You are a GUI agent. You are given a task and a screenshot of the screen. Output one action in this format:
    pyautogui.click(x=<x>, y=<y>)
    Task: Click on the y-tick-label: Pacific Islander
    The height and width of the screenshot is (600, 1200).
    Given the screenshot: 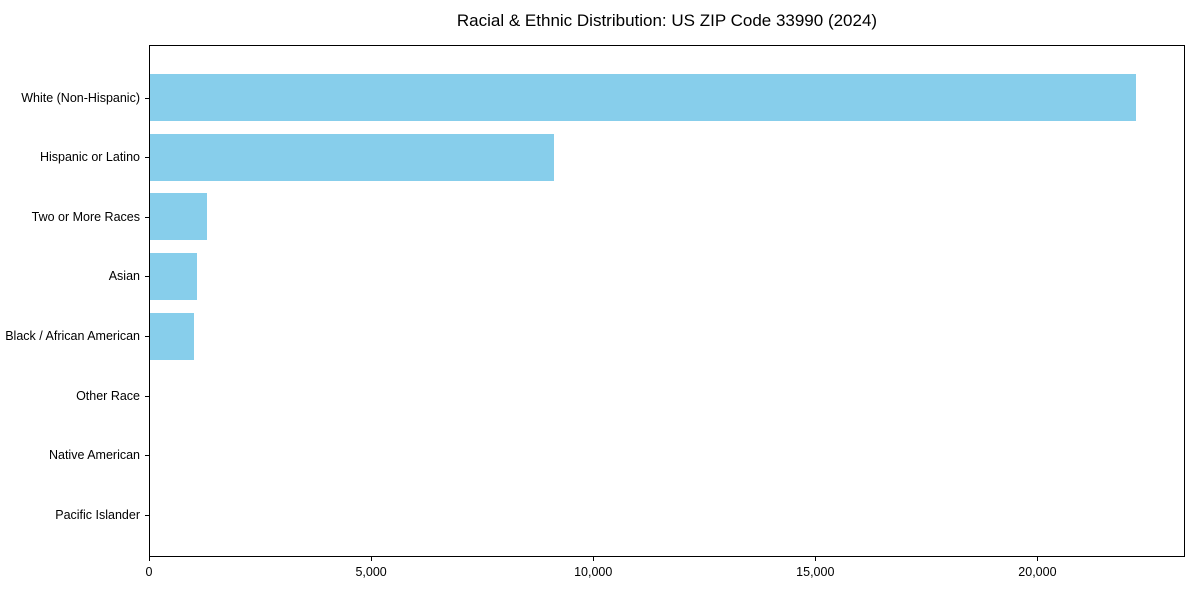 What is the action you would take?
    pyautogui.click(x=97, y=514)
    